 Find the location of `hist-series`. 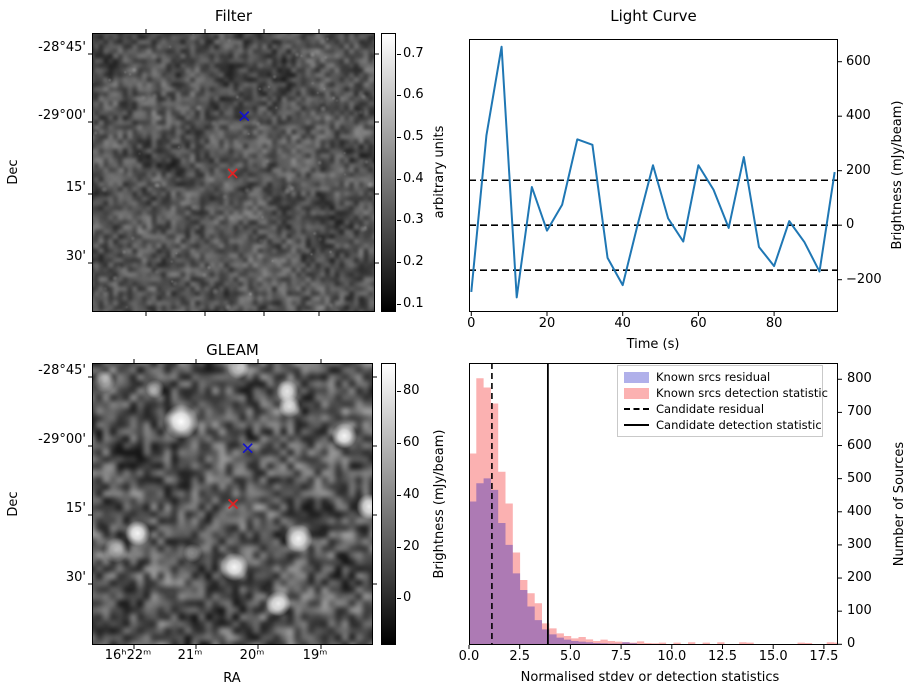

hist-series is located at coordinates (653, 561).